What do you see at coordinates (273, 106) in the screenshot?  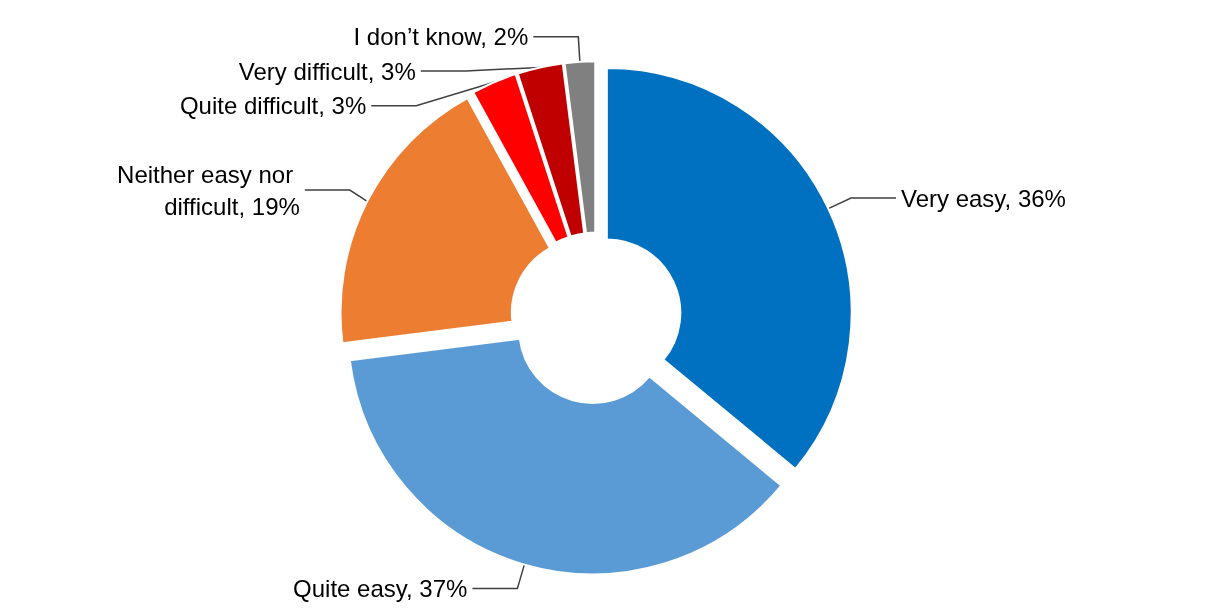 I see `slice-label: Quite difficult, 3%` at bounding box center [273, 106].